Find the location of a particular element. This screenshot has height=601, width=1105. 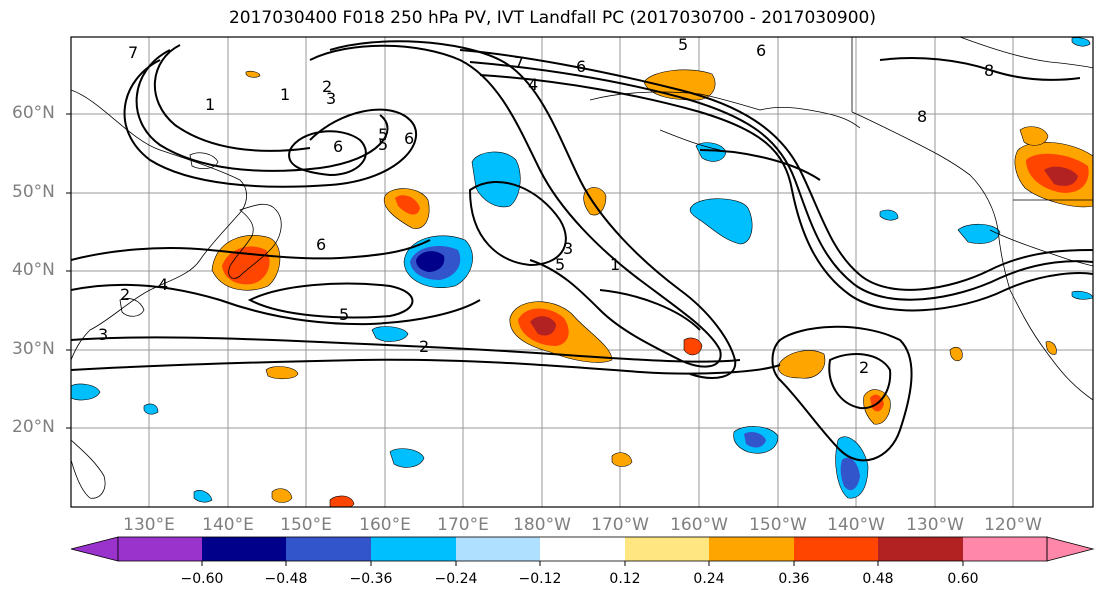

lon-label-160w: 160°W is located at coordinates (699, 525).